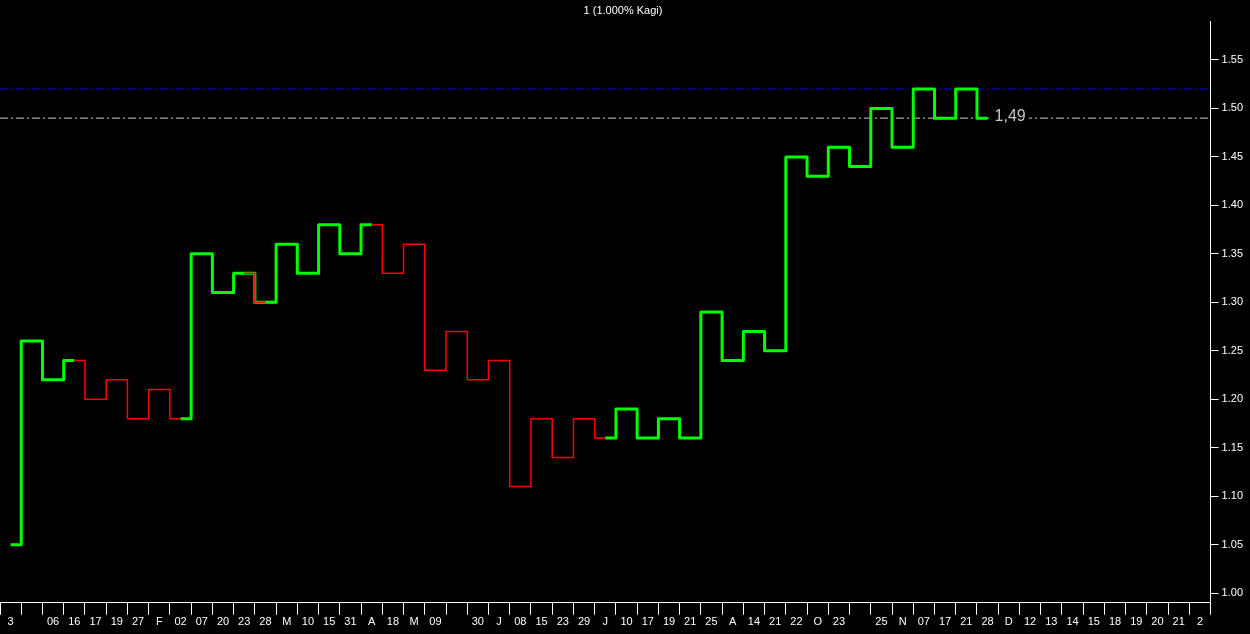 This screenshot has height=634, width=1250. Describe the element at coordinates (1232, 252) in the screenshot. I see `y-tick-label: 1.35` at that location.